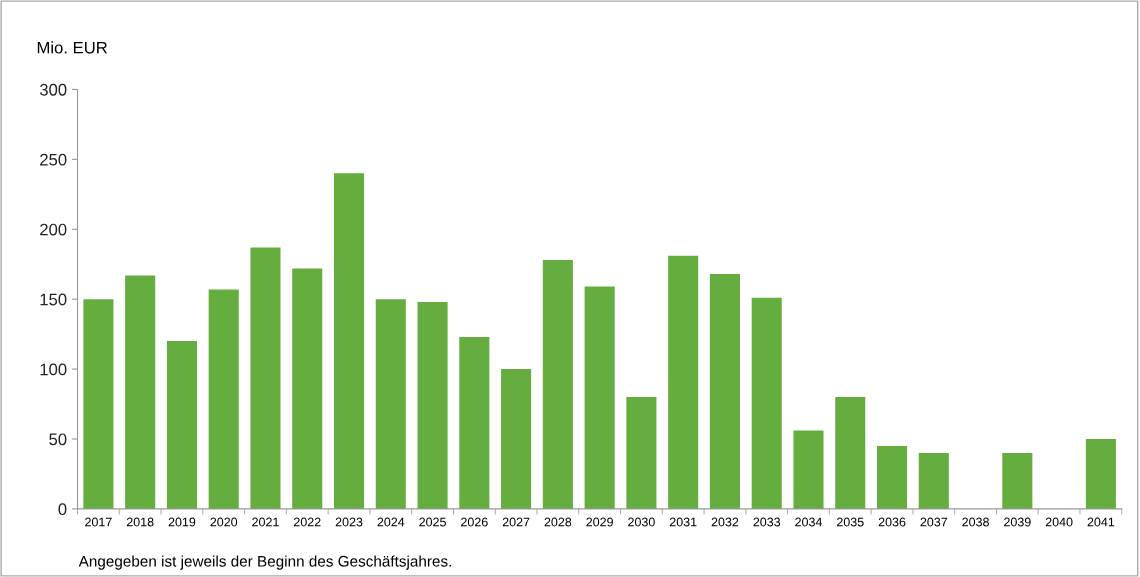 The image size is (1140, 577). I want to click on x-tick-label: 2018, so click(140, 522).